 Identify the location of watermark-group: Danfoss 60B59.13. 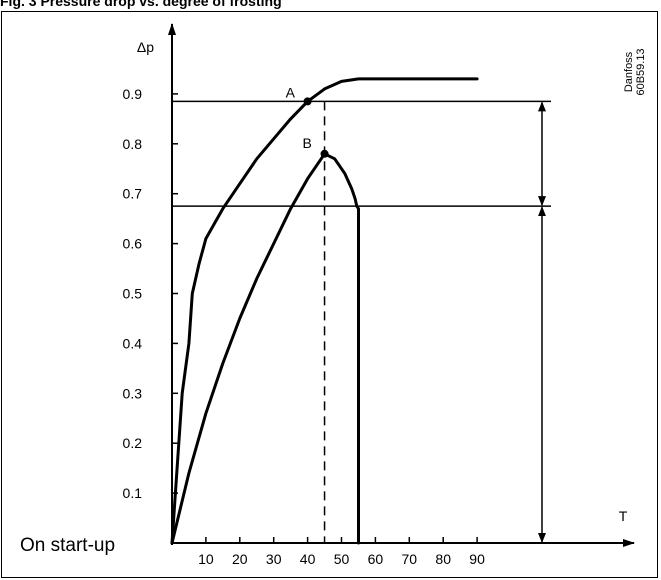
(635, 71).